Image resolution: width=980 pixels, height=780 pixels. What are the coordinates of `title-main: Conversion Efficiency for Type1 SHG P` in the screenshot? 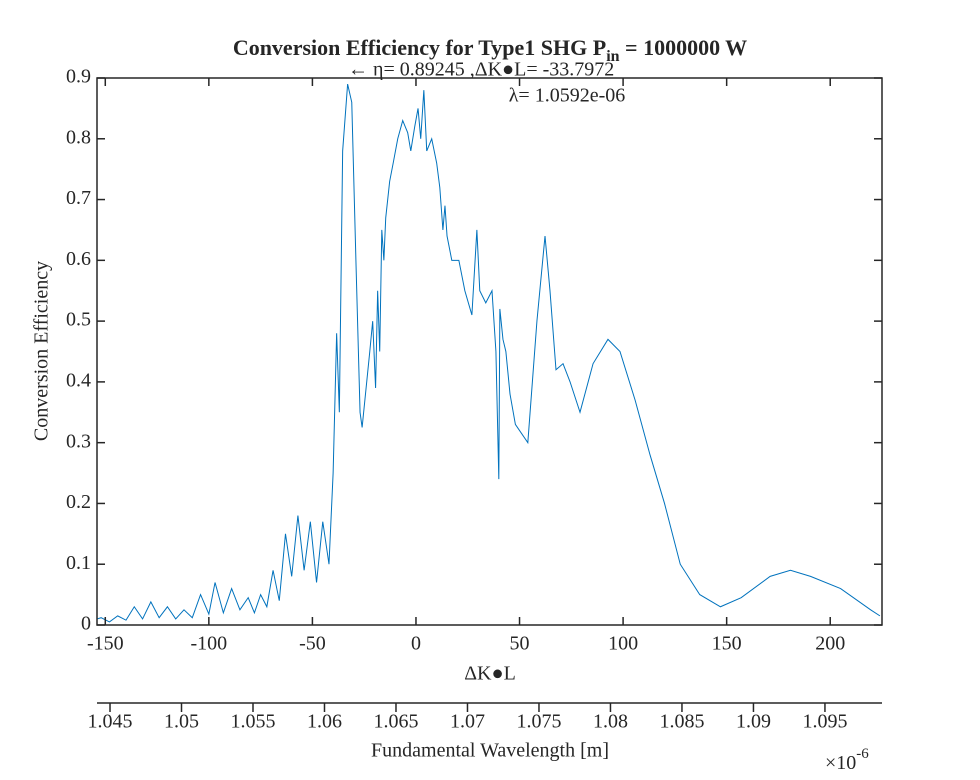 It's located at (419, 47).